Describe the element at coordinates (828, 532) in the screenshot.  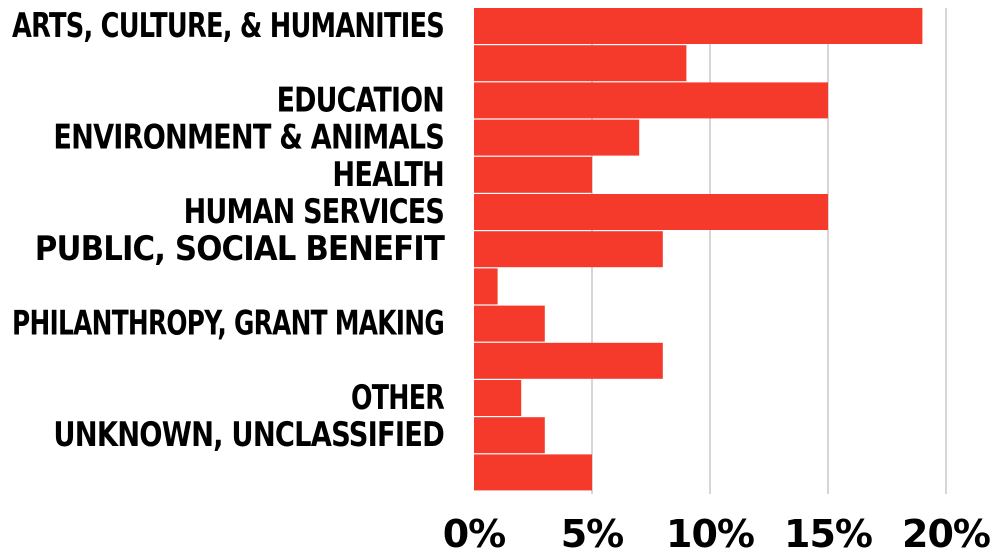
I see `x-tick-label: 15%` at that location.